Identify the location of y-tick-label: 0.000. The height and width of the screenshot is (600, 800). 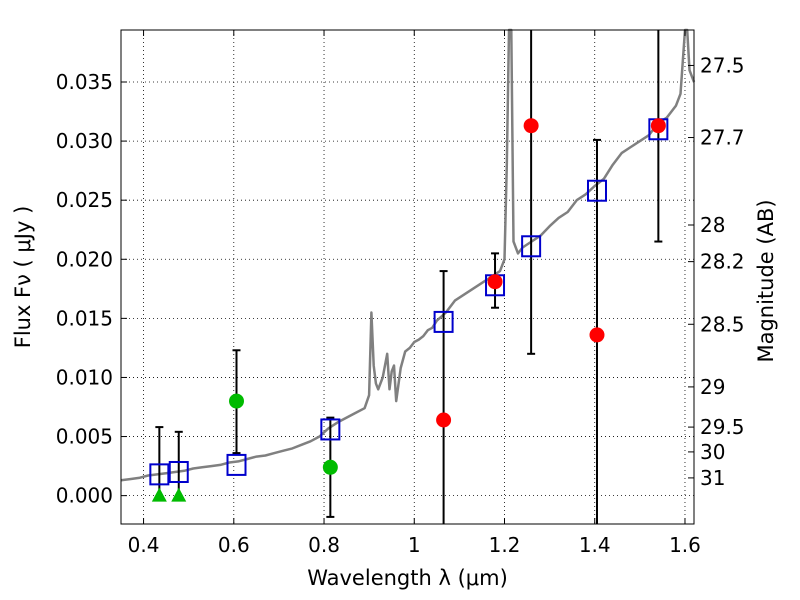
(84, 496).